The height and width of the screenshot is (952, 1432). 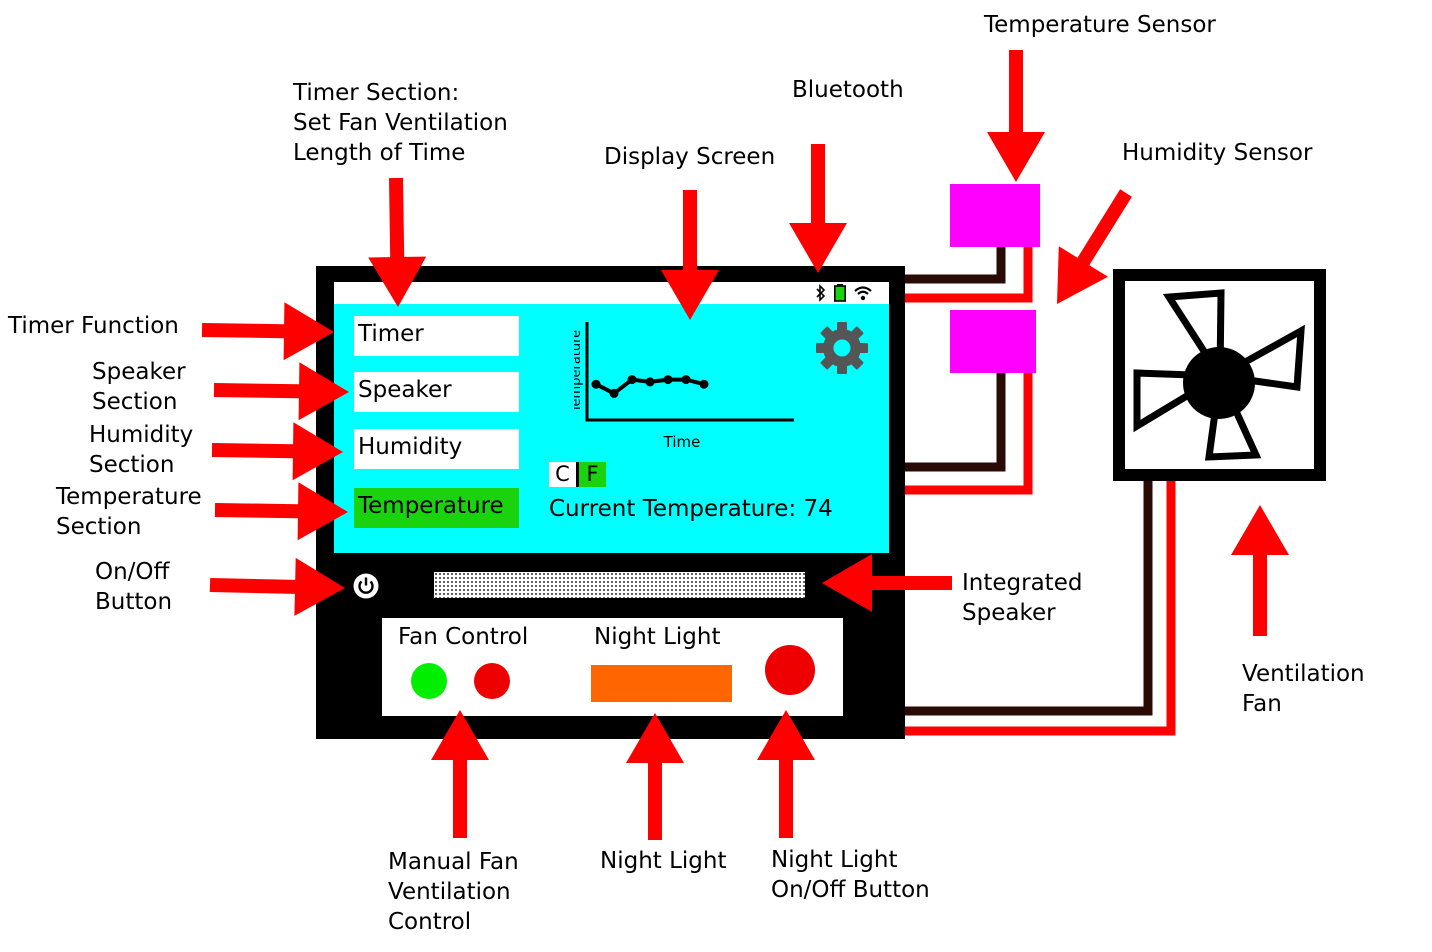 What do you see at coordinates (790, 670) in the screenshot?
I see `night-light-power-button` at bounding box center [790, 670].